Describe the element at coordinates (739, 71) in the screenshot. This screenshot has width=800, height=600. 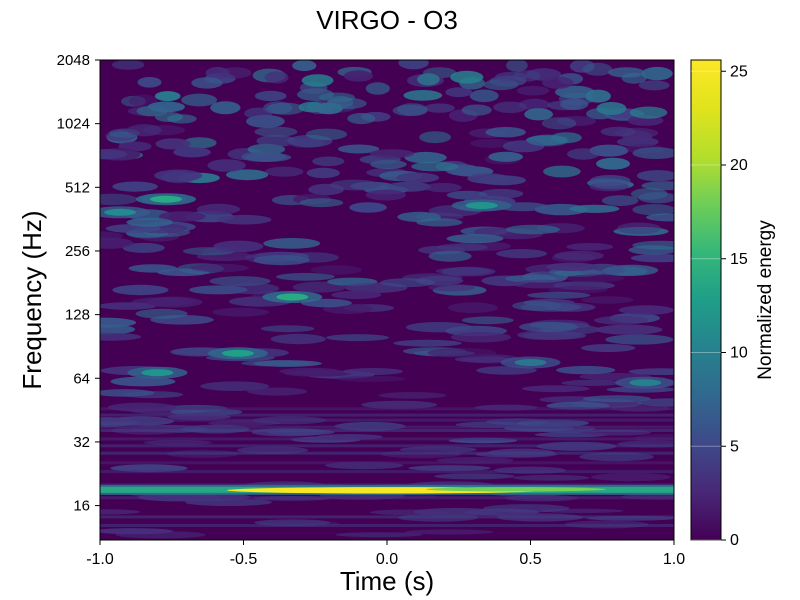
I see `colorbar-tick-label: 25` at that location.